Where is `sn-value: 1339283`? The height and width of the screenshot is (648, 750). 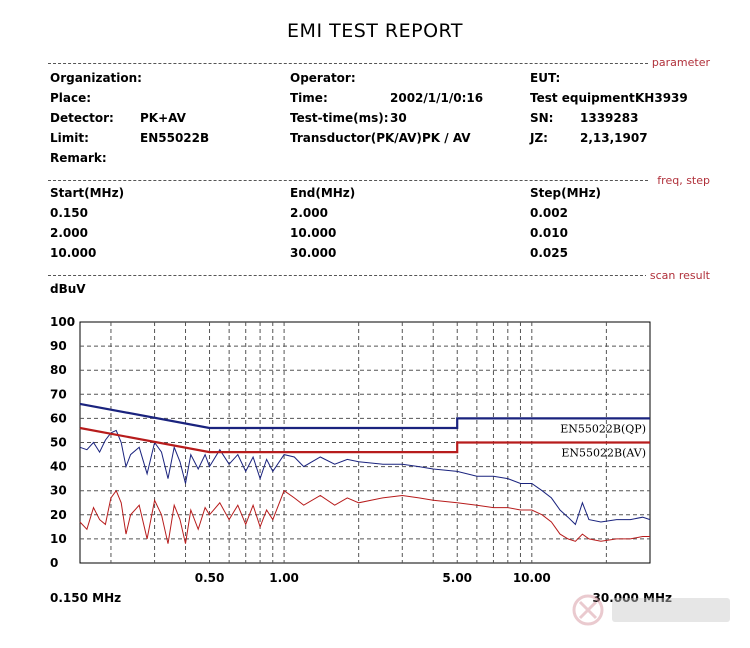 sn-value: 1339283 is located at coordinates (609, 118).